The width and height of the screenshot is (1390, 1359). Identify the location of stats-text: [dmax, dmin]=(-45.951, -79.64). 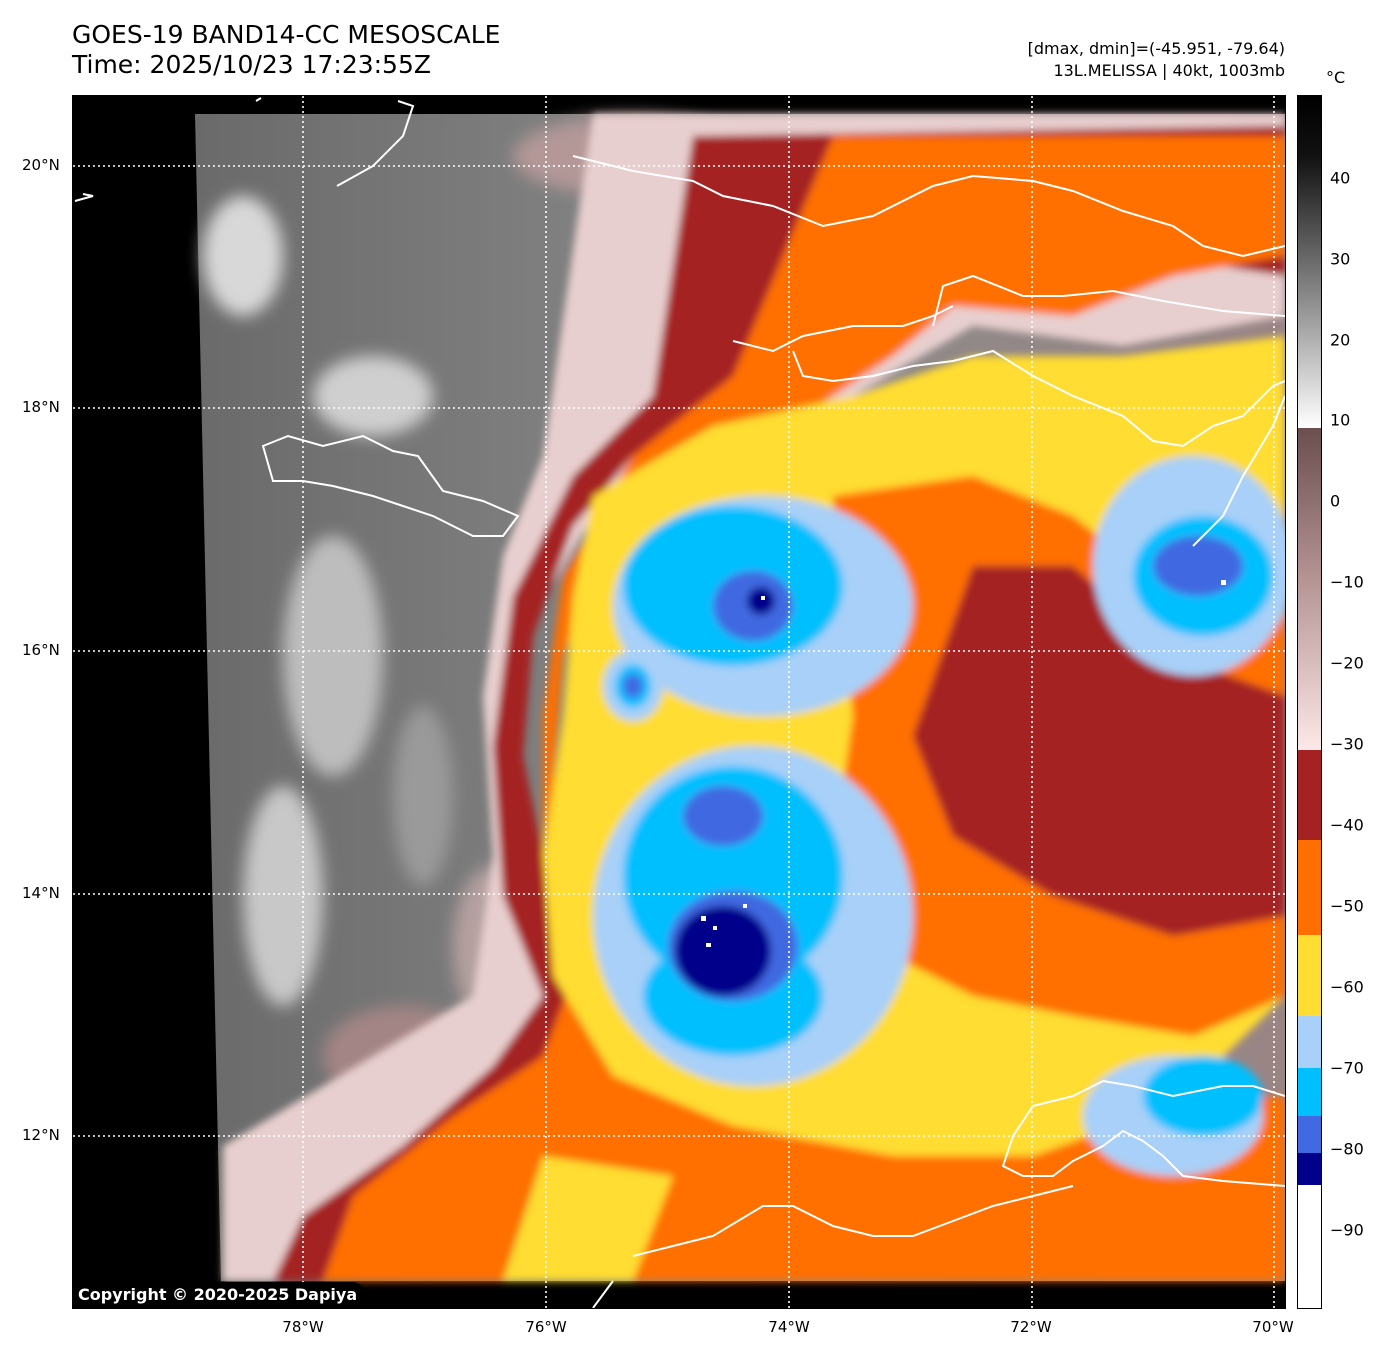
(1156, 48).